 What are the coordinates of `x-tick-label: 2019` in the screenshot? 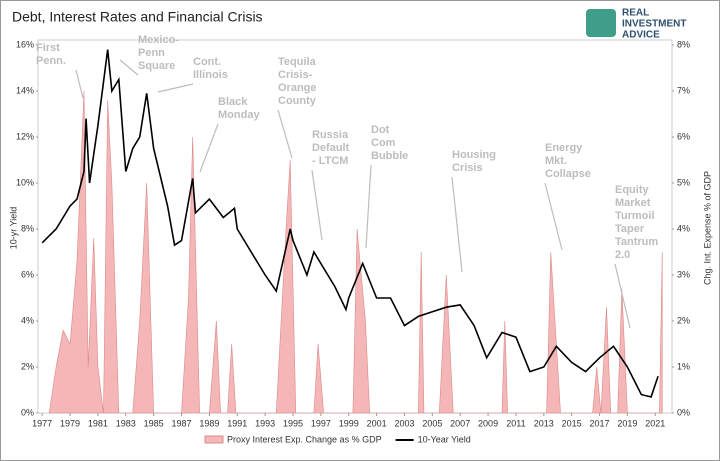 It's located at (627, 423).